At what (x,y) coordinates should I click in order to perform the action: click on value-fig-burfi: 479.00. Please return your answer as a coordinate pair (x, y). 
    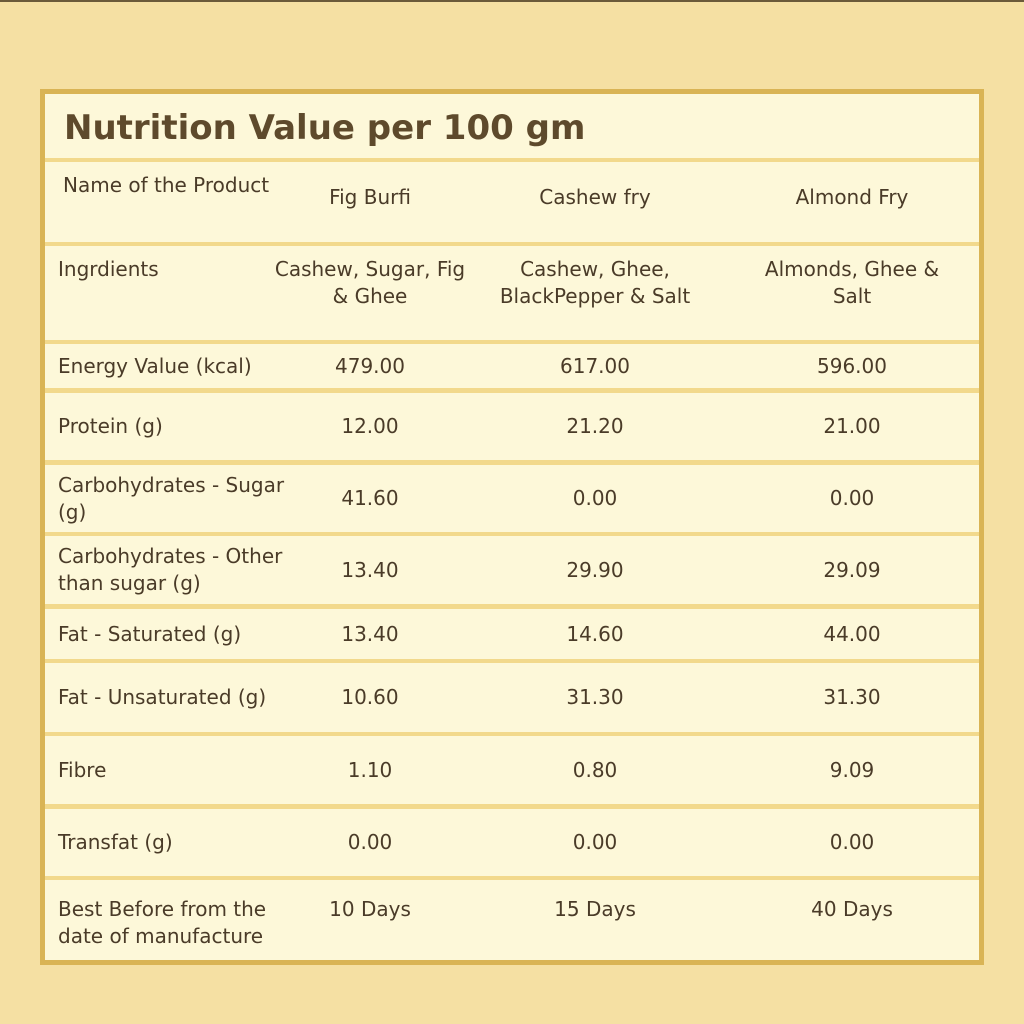
    Looking at the image, I should click on (370, 365).